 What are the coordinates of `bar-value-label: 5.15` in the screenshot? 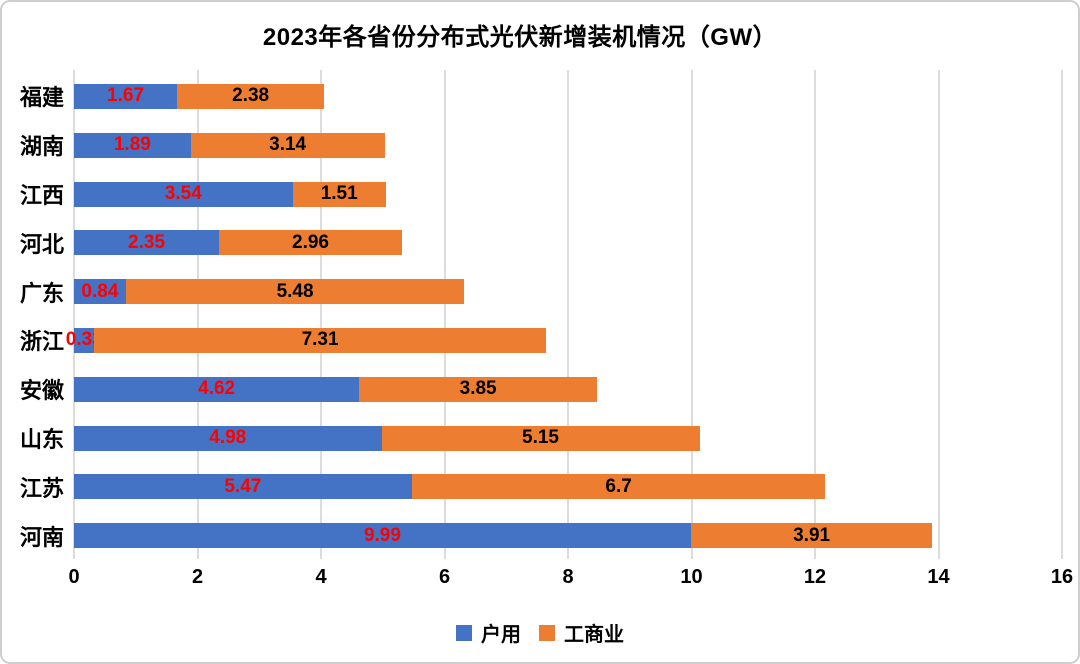 It's located at (541, 437).